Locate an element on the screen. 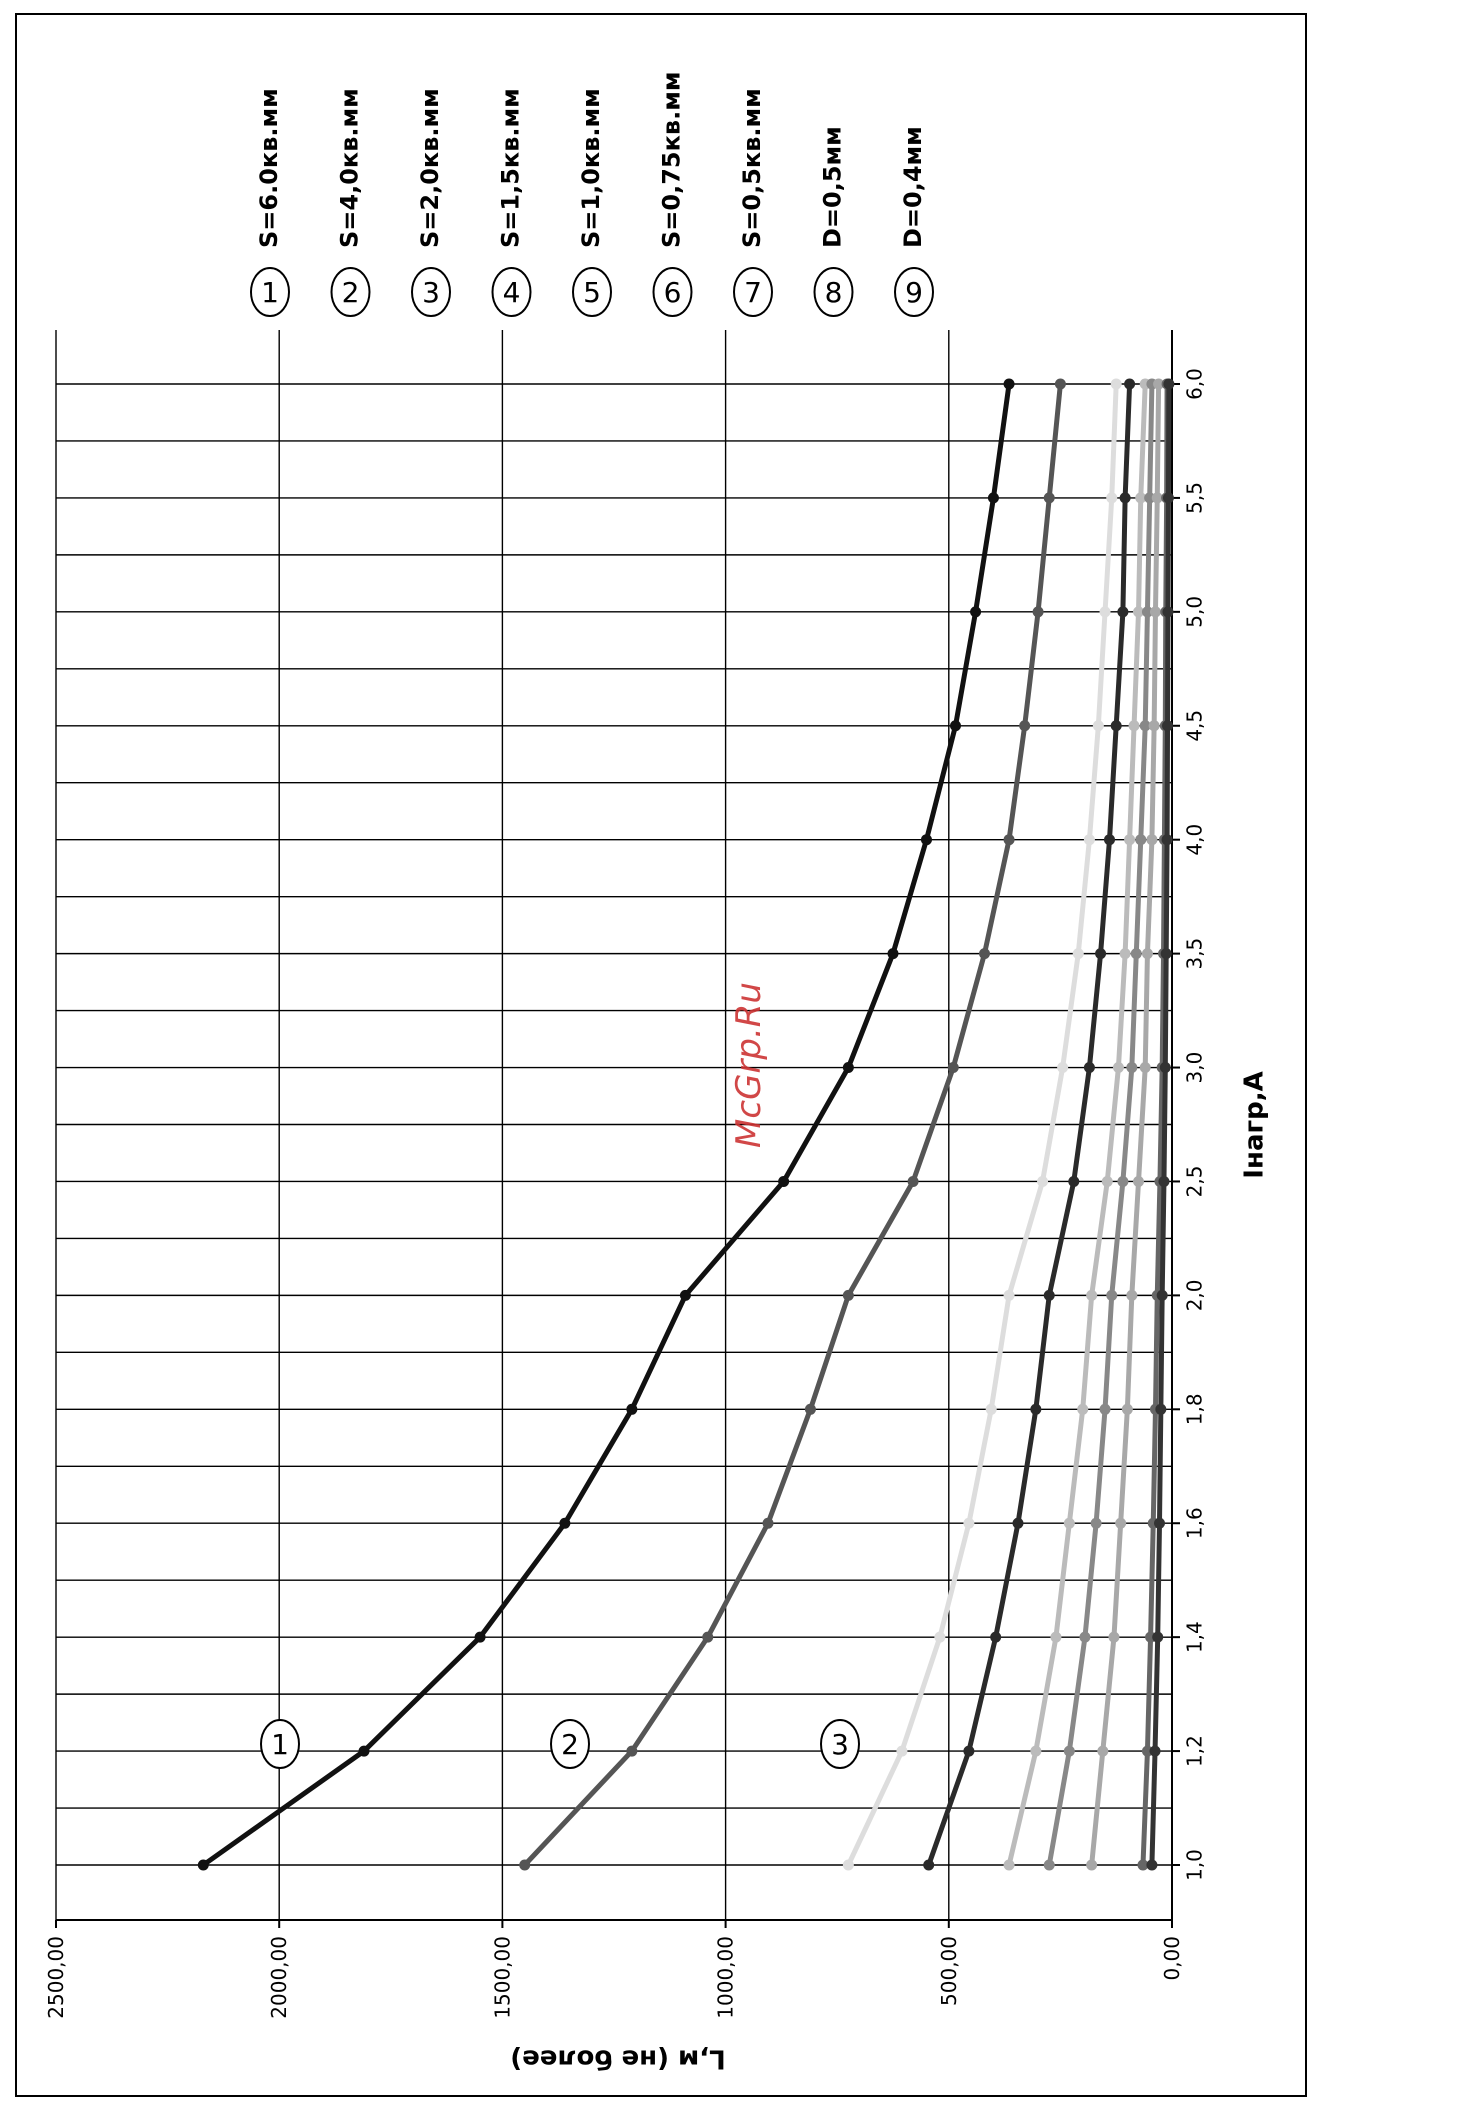 The image size is (1462, 2118). legend-label: D=0,4мм is located at coordinates (913, 187).